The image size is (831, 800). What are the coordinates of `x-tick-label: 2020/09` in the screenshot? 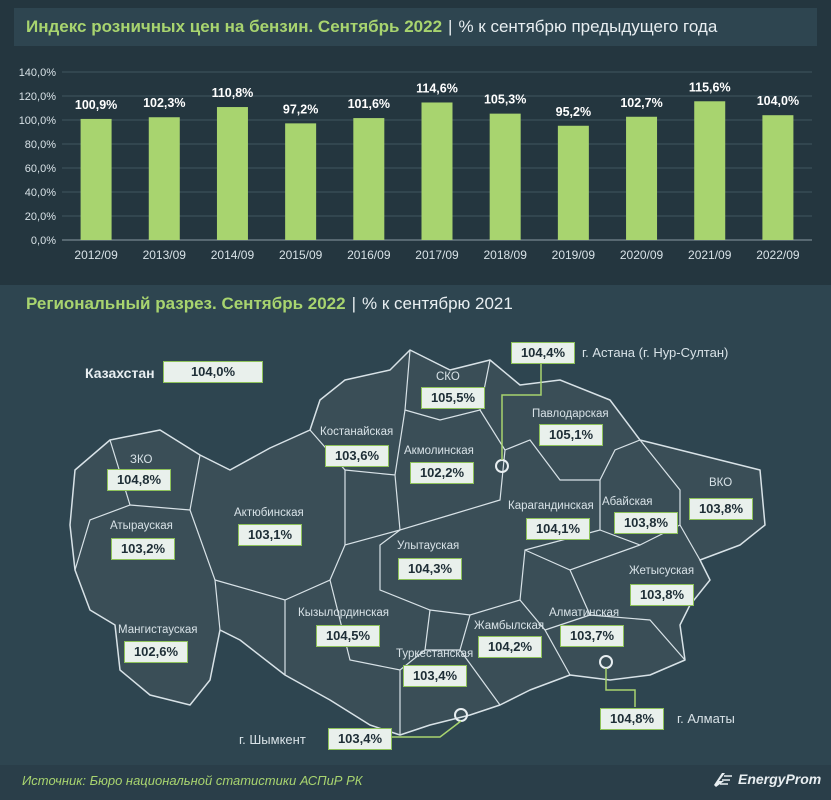 It's located at (642, 255).